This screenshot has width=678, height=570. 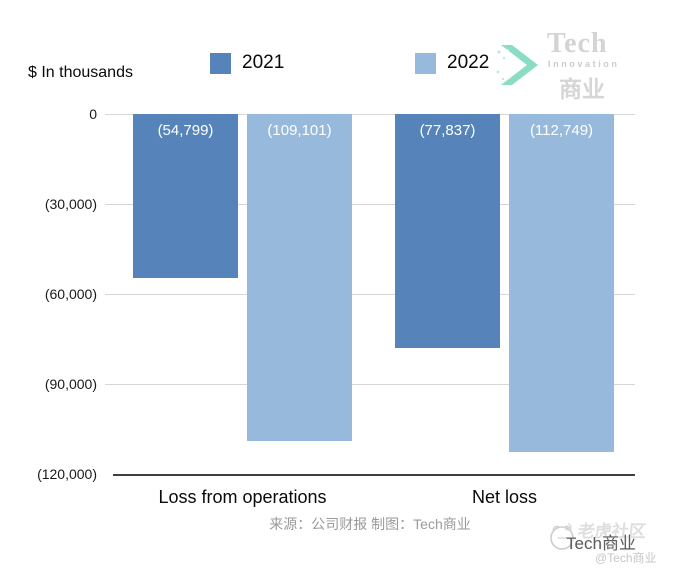 What do you see at coordinates (70, 294) in the screenshot?
I see `y-axis-tick-label: (60,000)` at bounding box center [70, 294].